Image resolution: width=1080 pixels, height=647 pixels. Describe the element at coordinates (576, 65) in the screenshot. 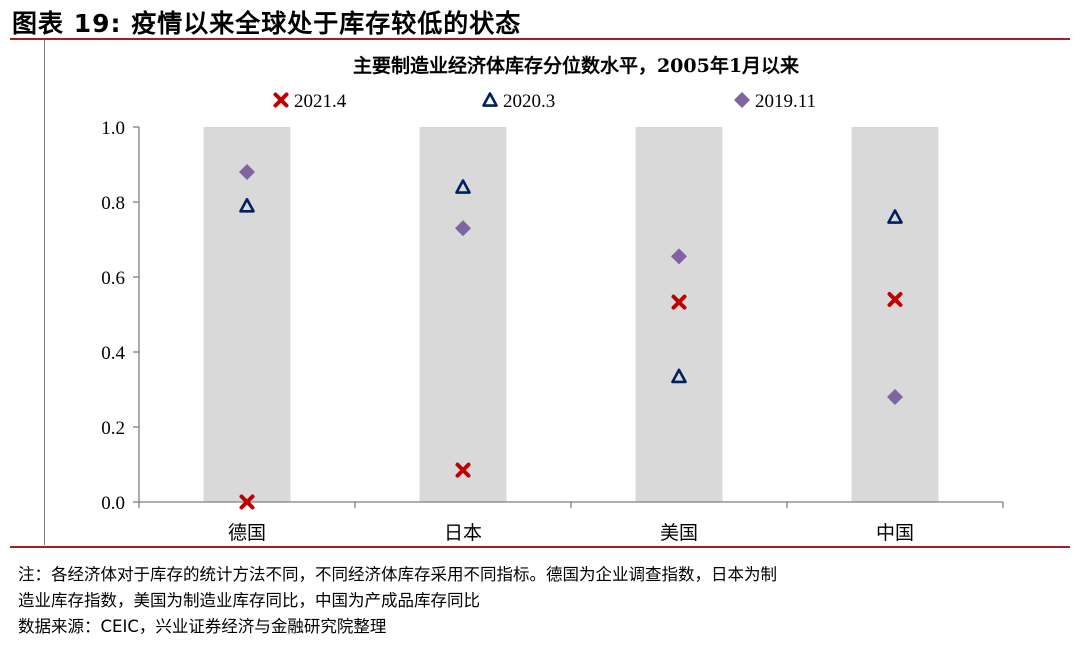

I see `chart-title: 主要制造业经济体库存分位数水平，2005年1月以来` at that location.